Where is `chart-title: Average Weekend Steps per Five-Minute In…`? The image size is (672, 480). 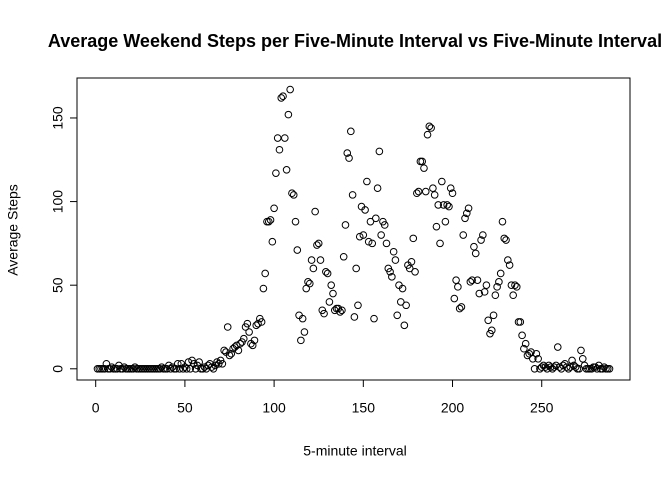
chart-title: Average Weekend Steps per Five-Minute In… is located at coordinates (355, 41).